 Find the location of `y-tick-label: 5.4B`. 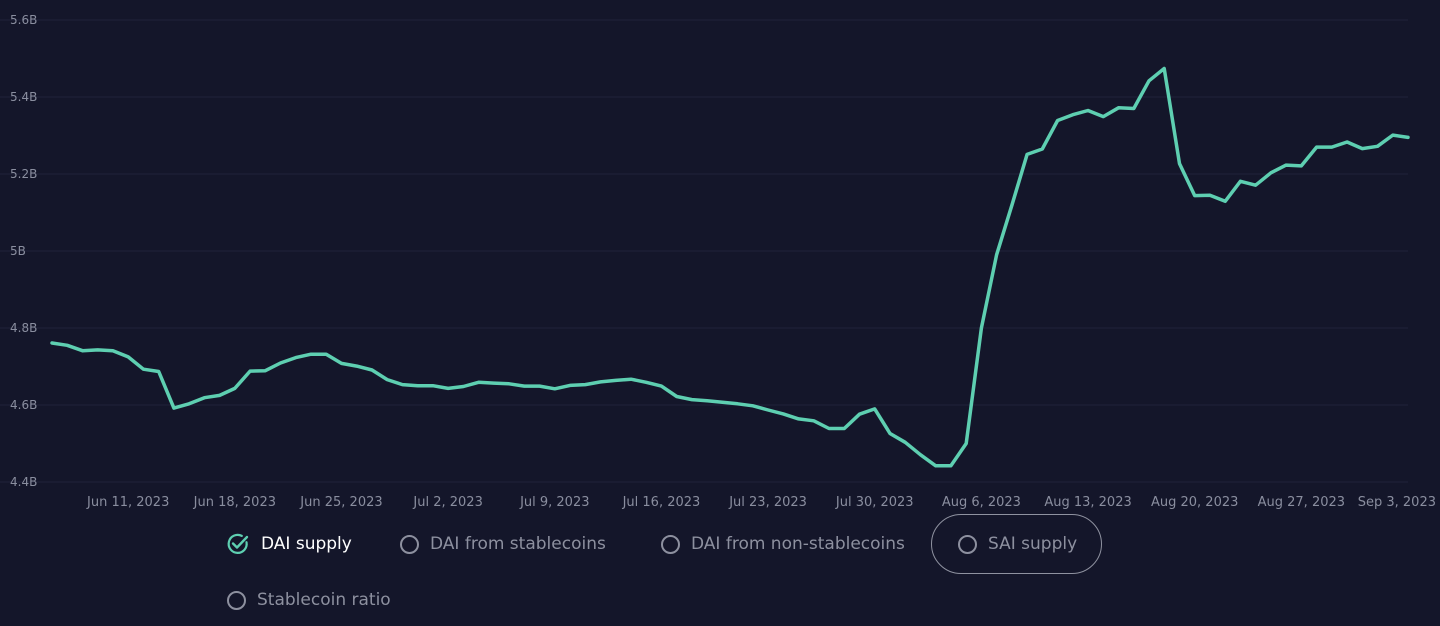

y-tick-label: 5.4B is located at coordinates (23, 97).